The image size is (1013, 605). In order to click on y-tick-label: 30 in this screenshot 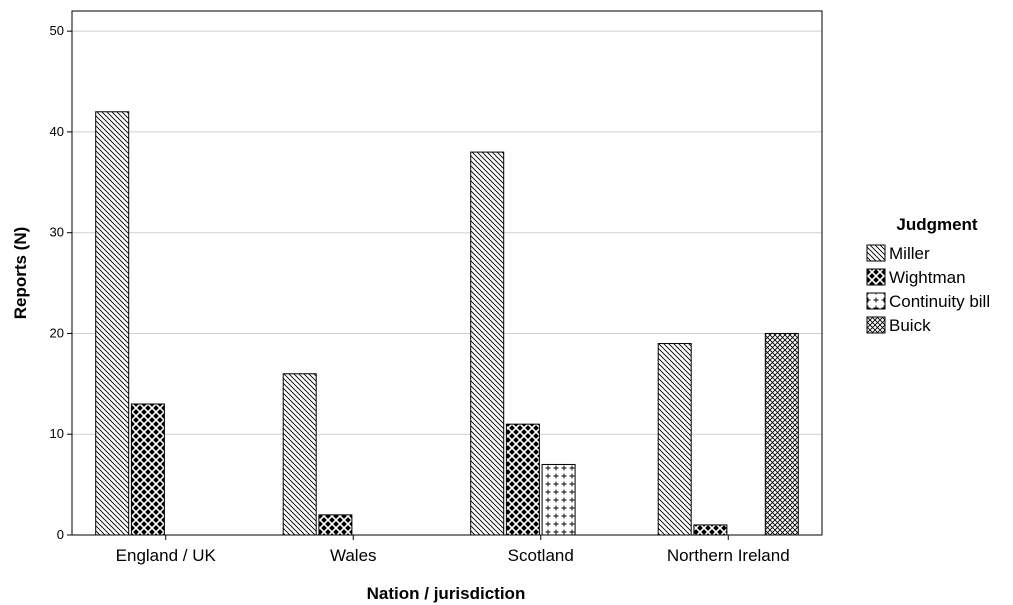, I will do `click(57, 232)`.